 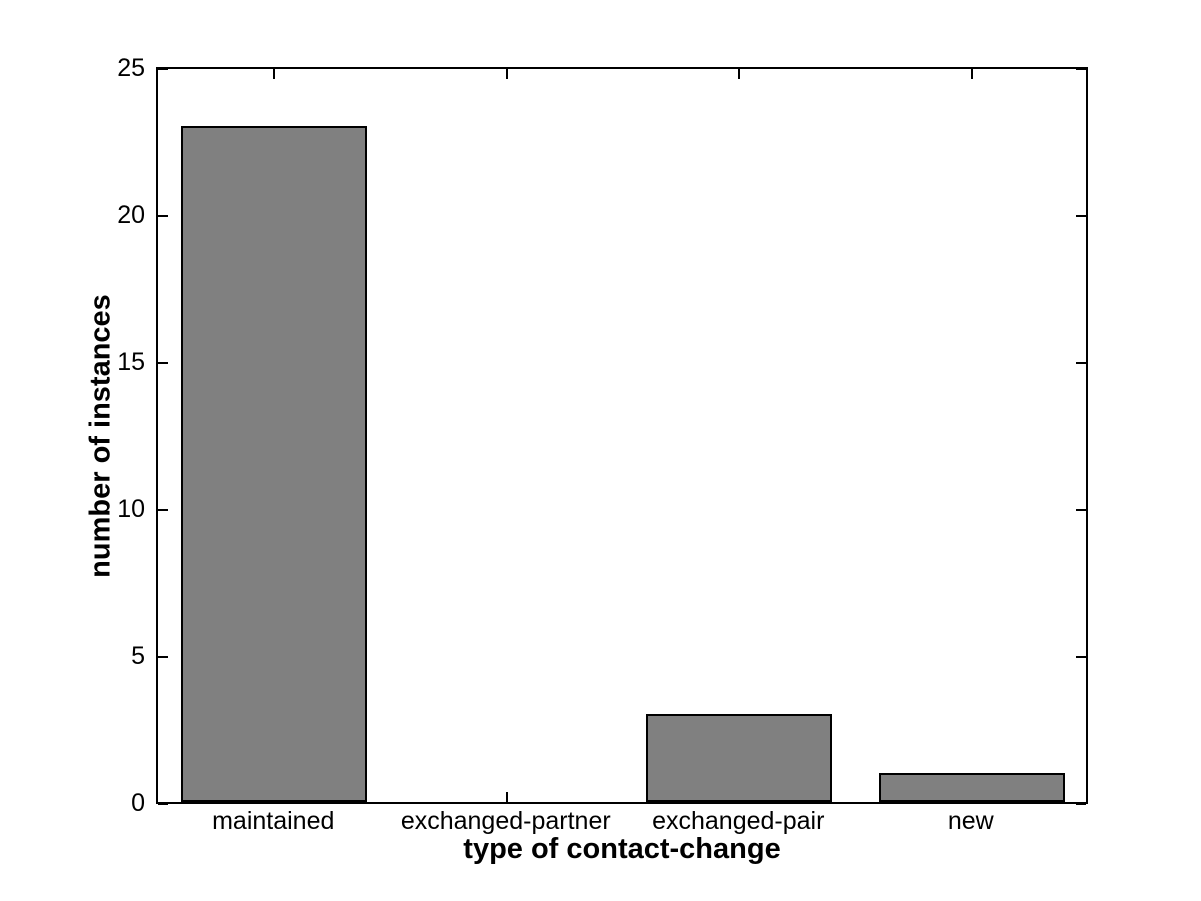 I want to click on x-tick-label: exchanged-pair, so click(x=738, y=821).